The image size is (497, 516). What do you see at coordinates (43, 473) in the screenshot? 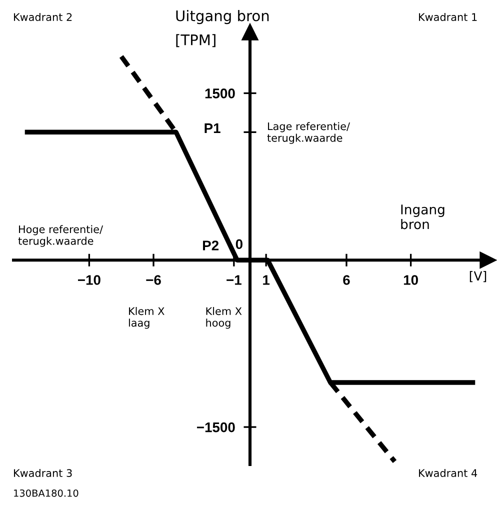
I see `text: Kwadrant 3` at bounding box center [43, 473].